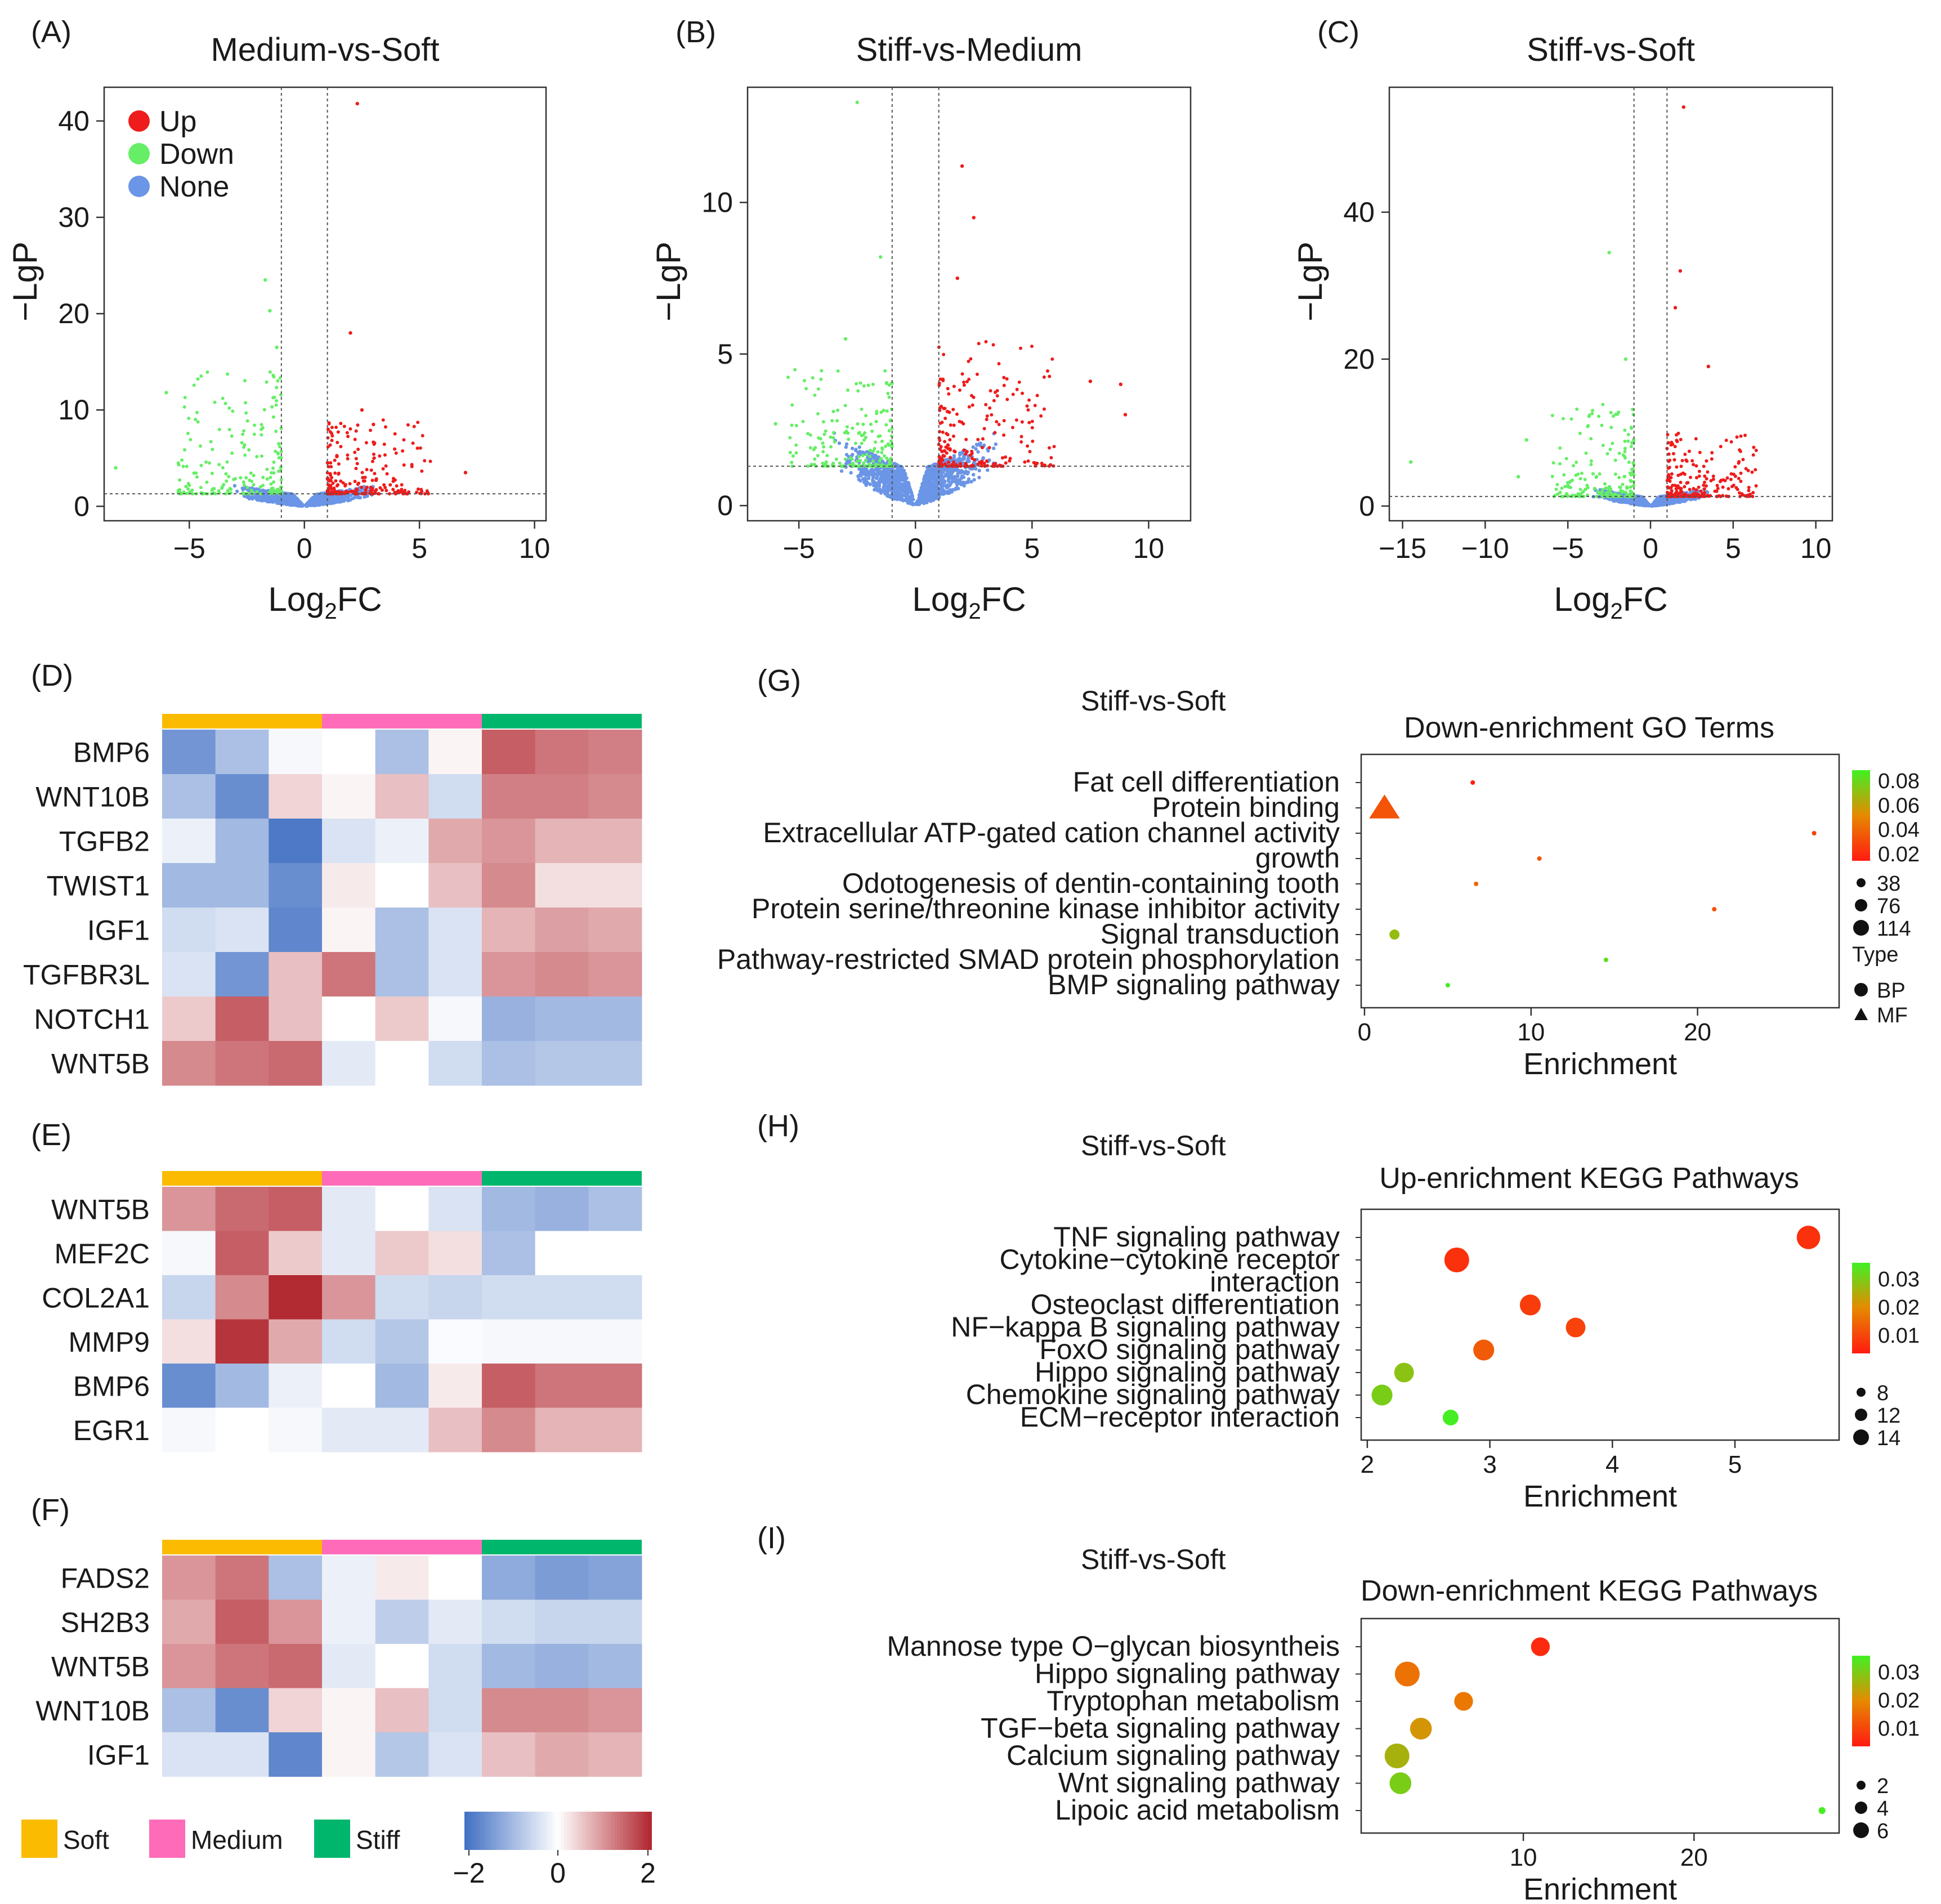  Describe the element at coordinates (1733, 548) in the screenshot. I see `x-tick-label: 5` at that location.